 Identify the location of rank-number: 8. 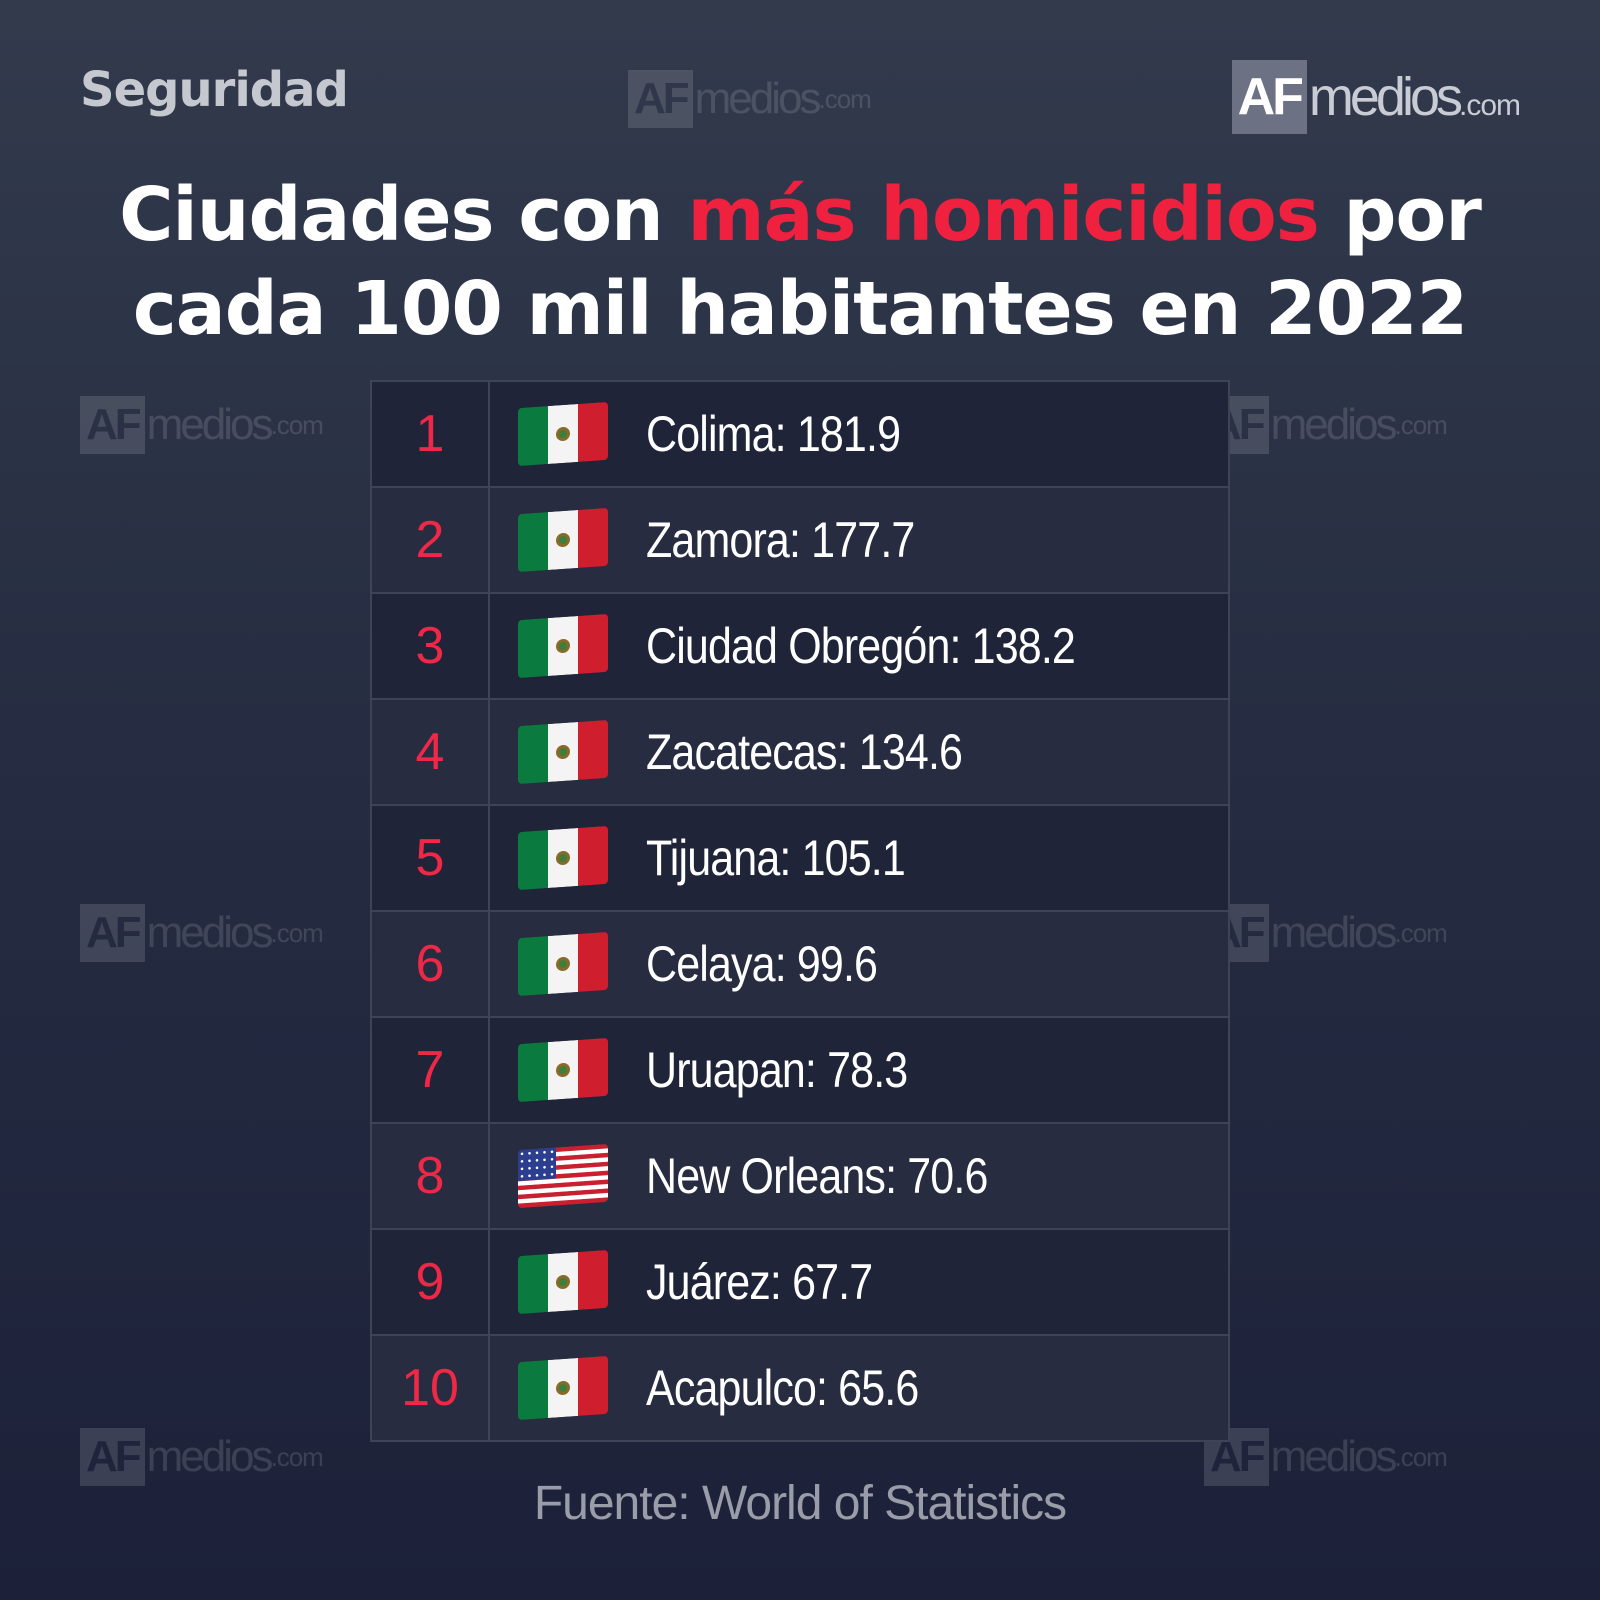
(431, 1176).